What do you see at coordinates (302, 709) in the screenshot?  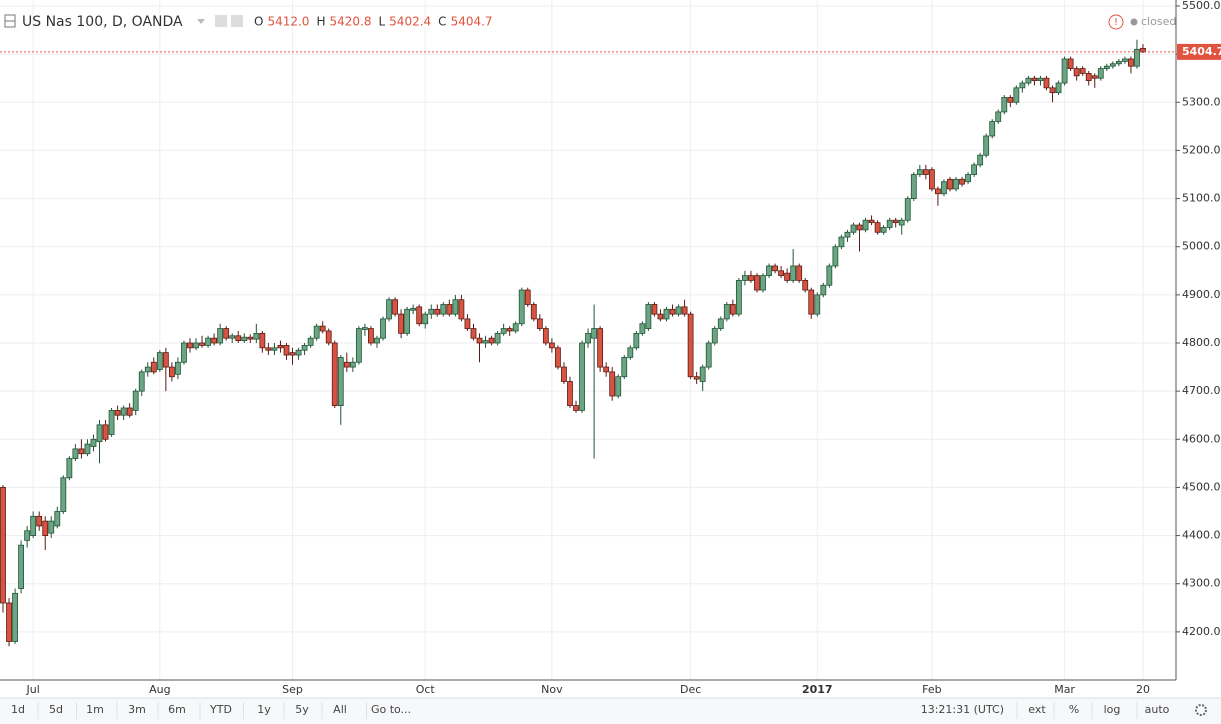 I see `range-button: 5y` at bounding box center [302, 709].